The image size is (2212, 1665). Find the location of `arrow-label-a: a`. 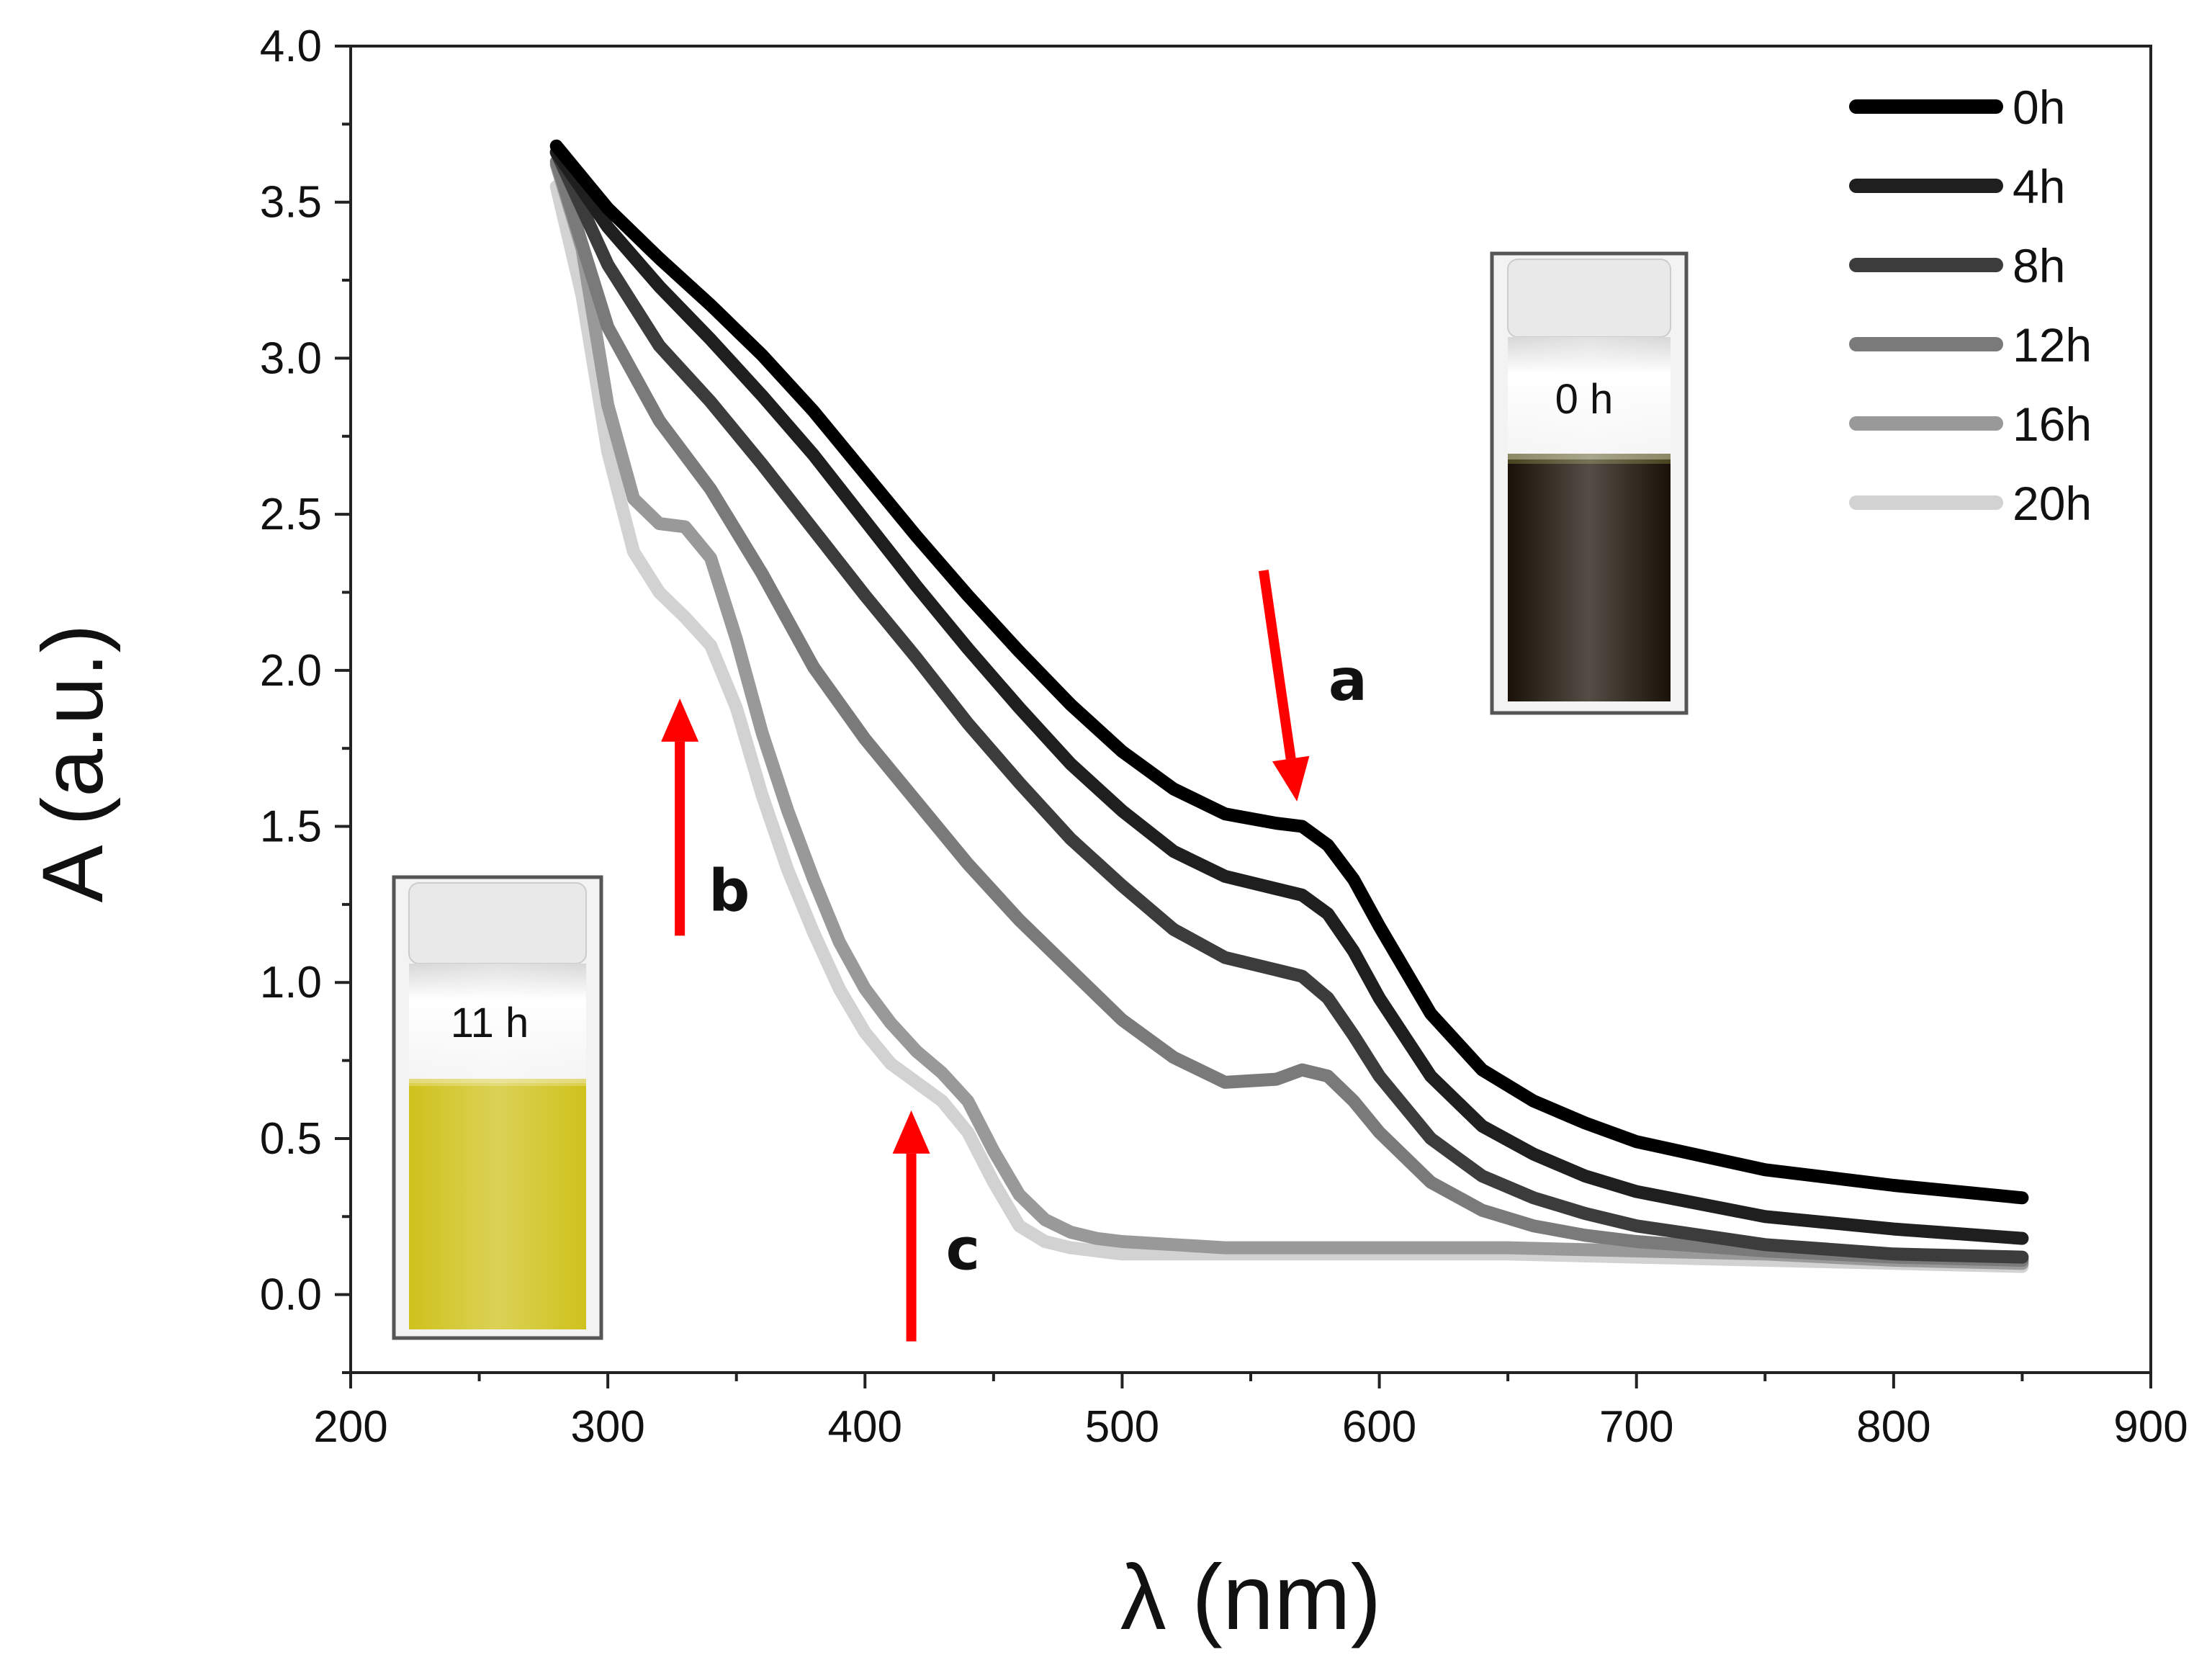

arrow-label-a: a is located at coordinates (1347, 680).